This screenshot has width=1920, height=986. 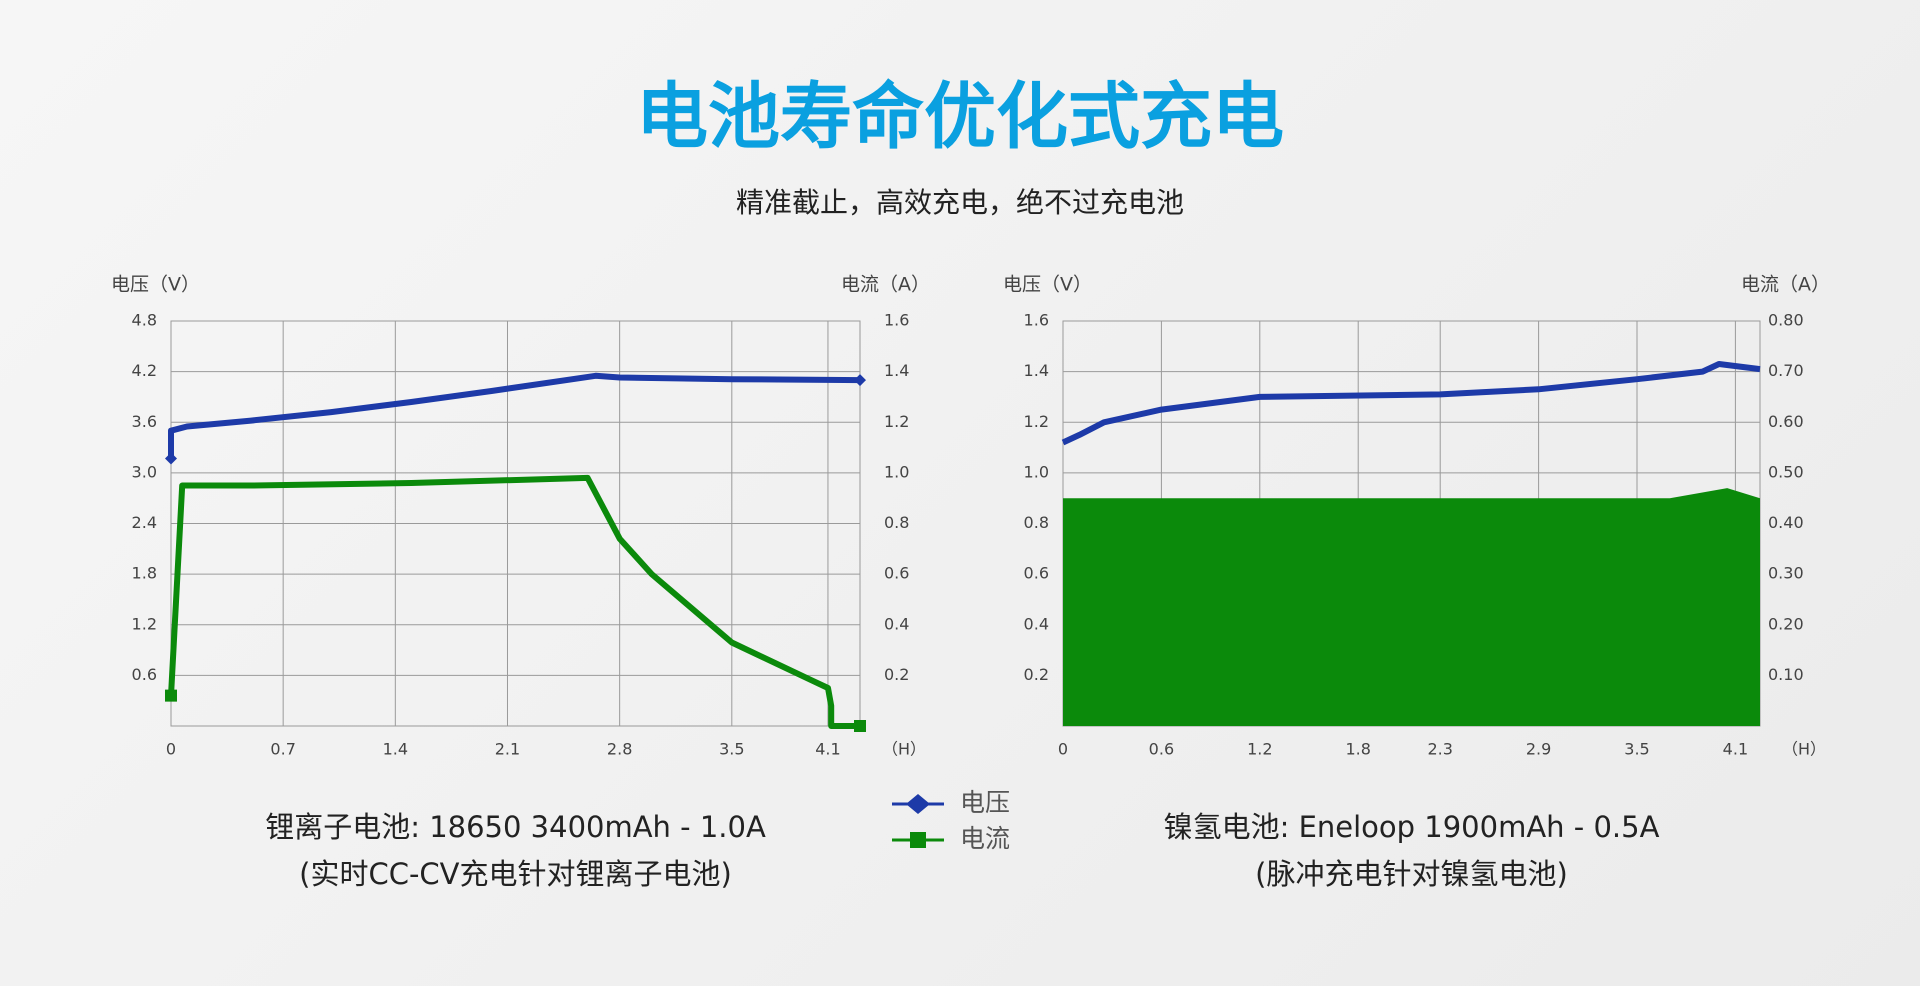 What do you see at coordinates (960, 117) in the screenshot?
I see `title: 电池寿命优化式充电` at bounding box center [960, 117].